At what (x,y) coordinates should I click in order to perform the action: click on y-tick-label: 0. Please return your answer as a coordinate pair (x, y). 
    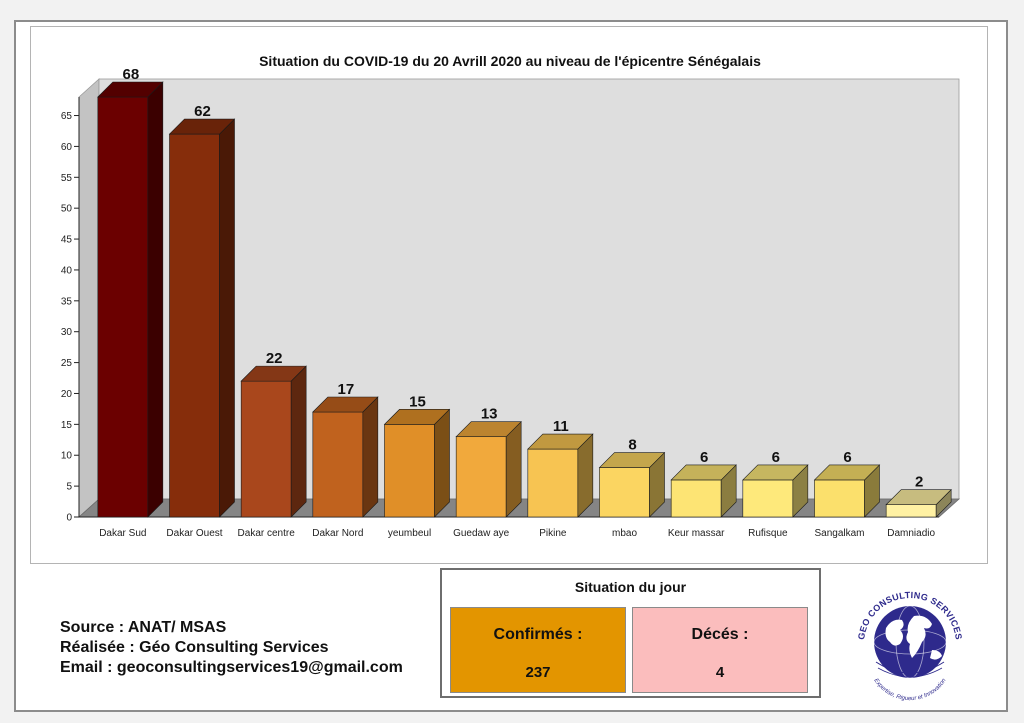
    Looking at the image, I should click on (69, 518).